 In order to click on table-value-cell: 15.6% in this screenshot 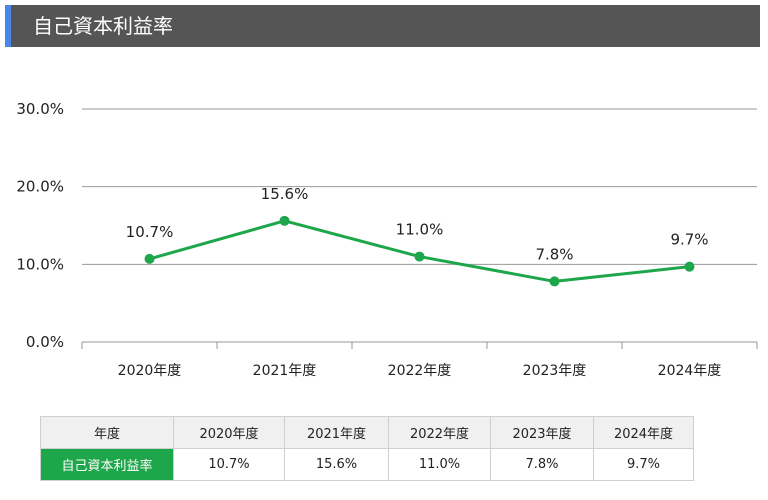, I will do `click(336, 464)`.